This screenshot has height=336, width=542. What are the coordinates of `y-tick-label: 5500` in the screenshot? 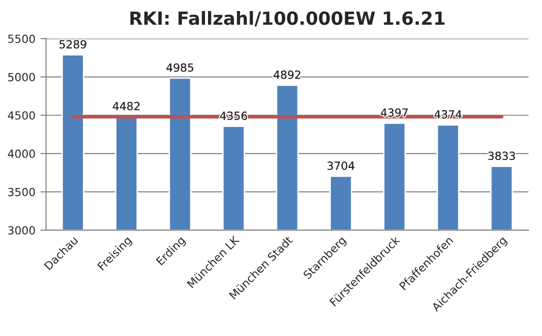 It's located at (21, 39).